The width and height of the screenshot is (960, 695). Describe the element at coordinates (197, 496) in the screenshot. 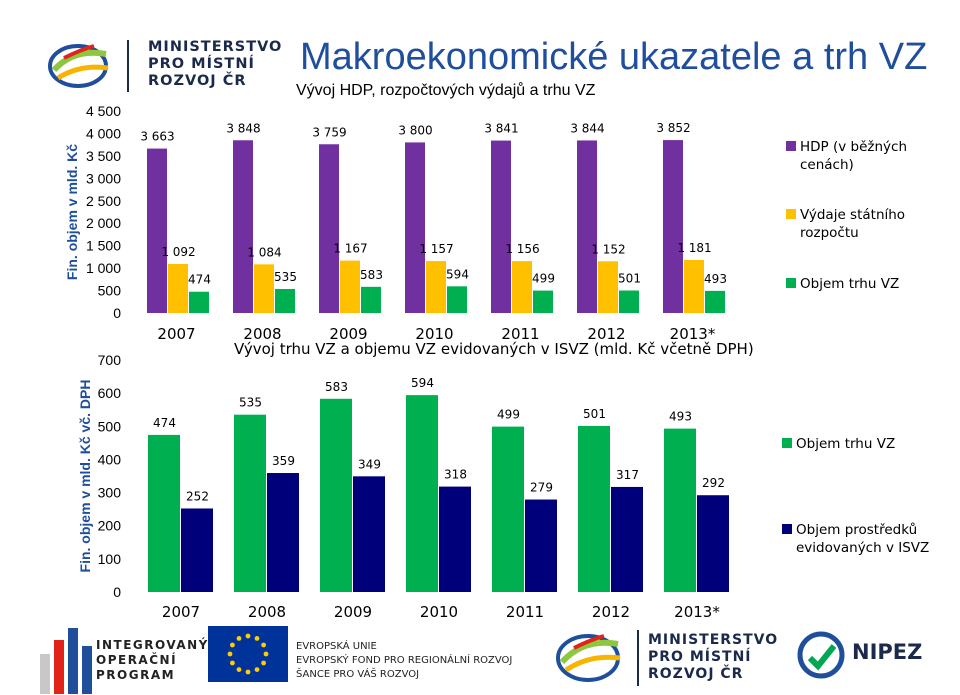

I see `data-label: 252` at that location.